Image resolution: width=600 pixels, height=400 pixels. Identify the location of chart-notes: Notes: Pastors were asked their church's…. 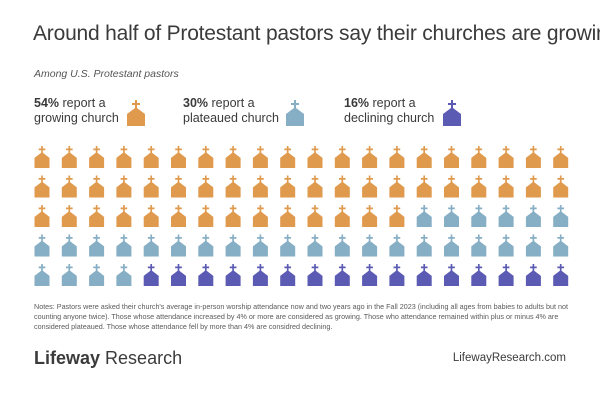
(301, 316).